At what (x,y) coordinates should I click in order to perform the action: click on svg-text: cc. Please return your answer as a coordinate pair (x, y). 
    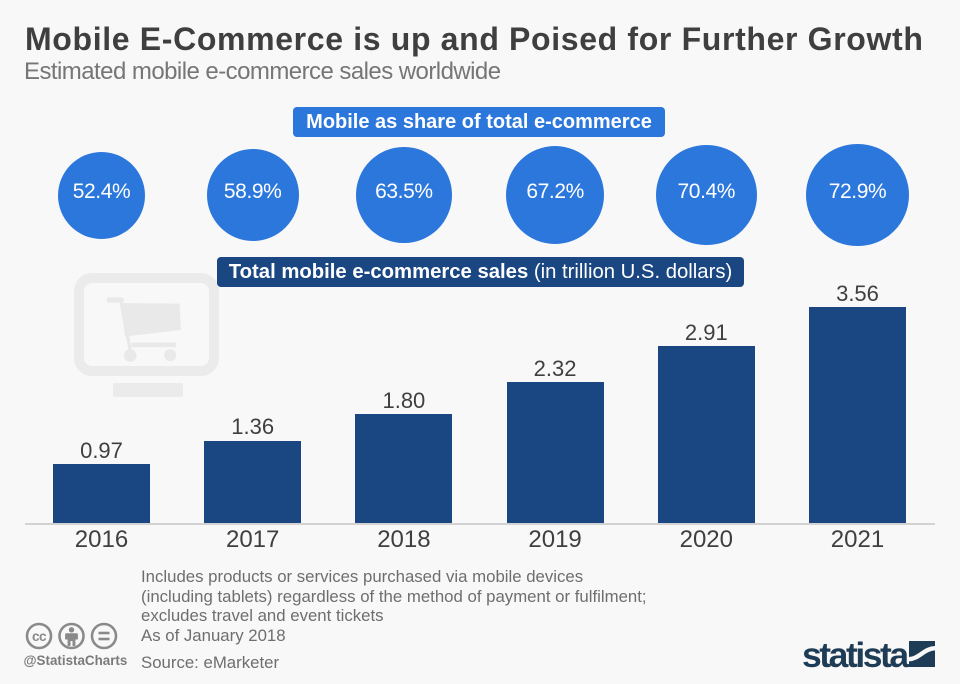
    Looking at the image, I should click on (39, 636).